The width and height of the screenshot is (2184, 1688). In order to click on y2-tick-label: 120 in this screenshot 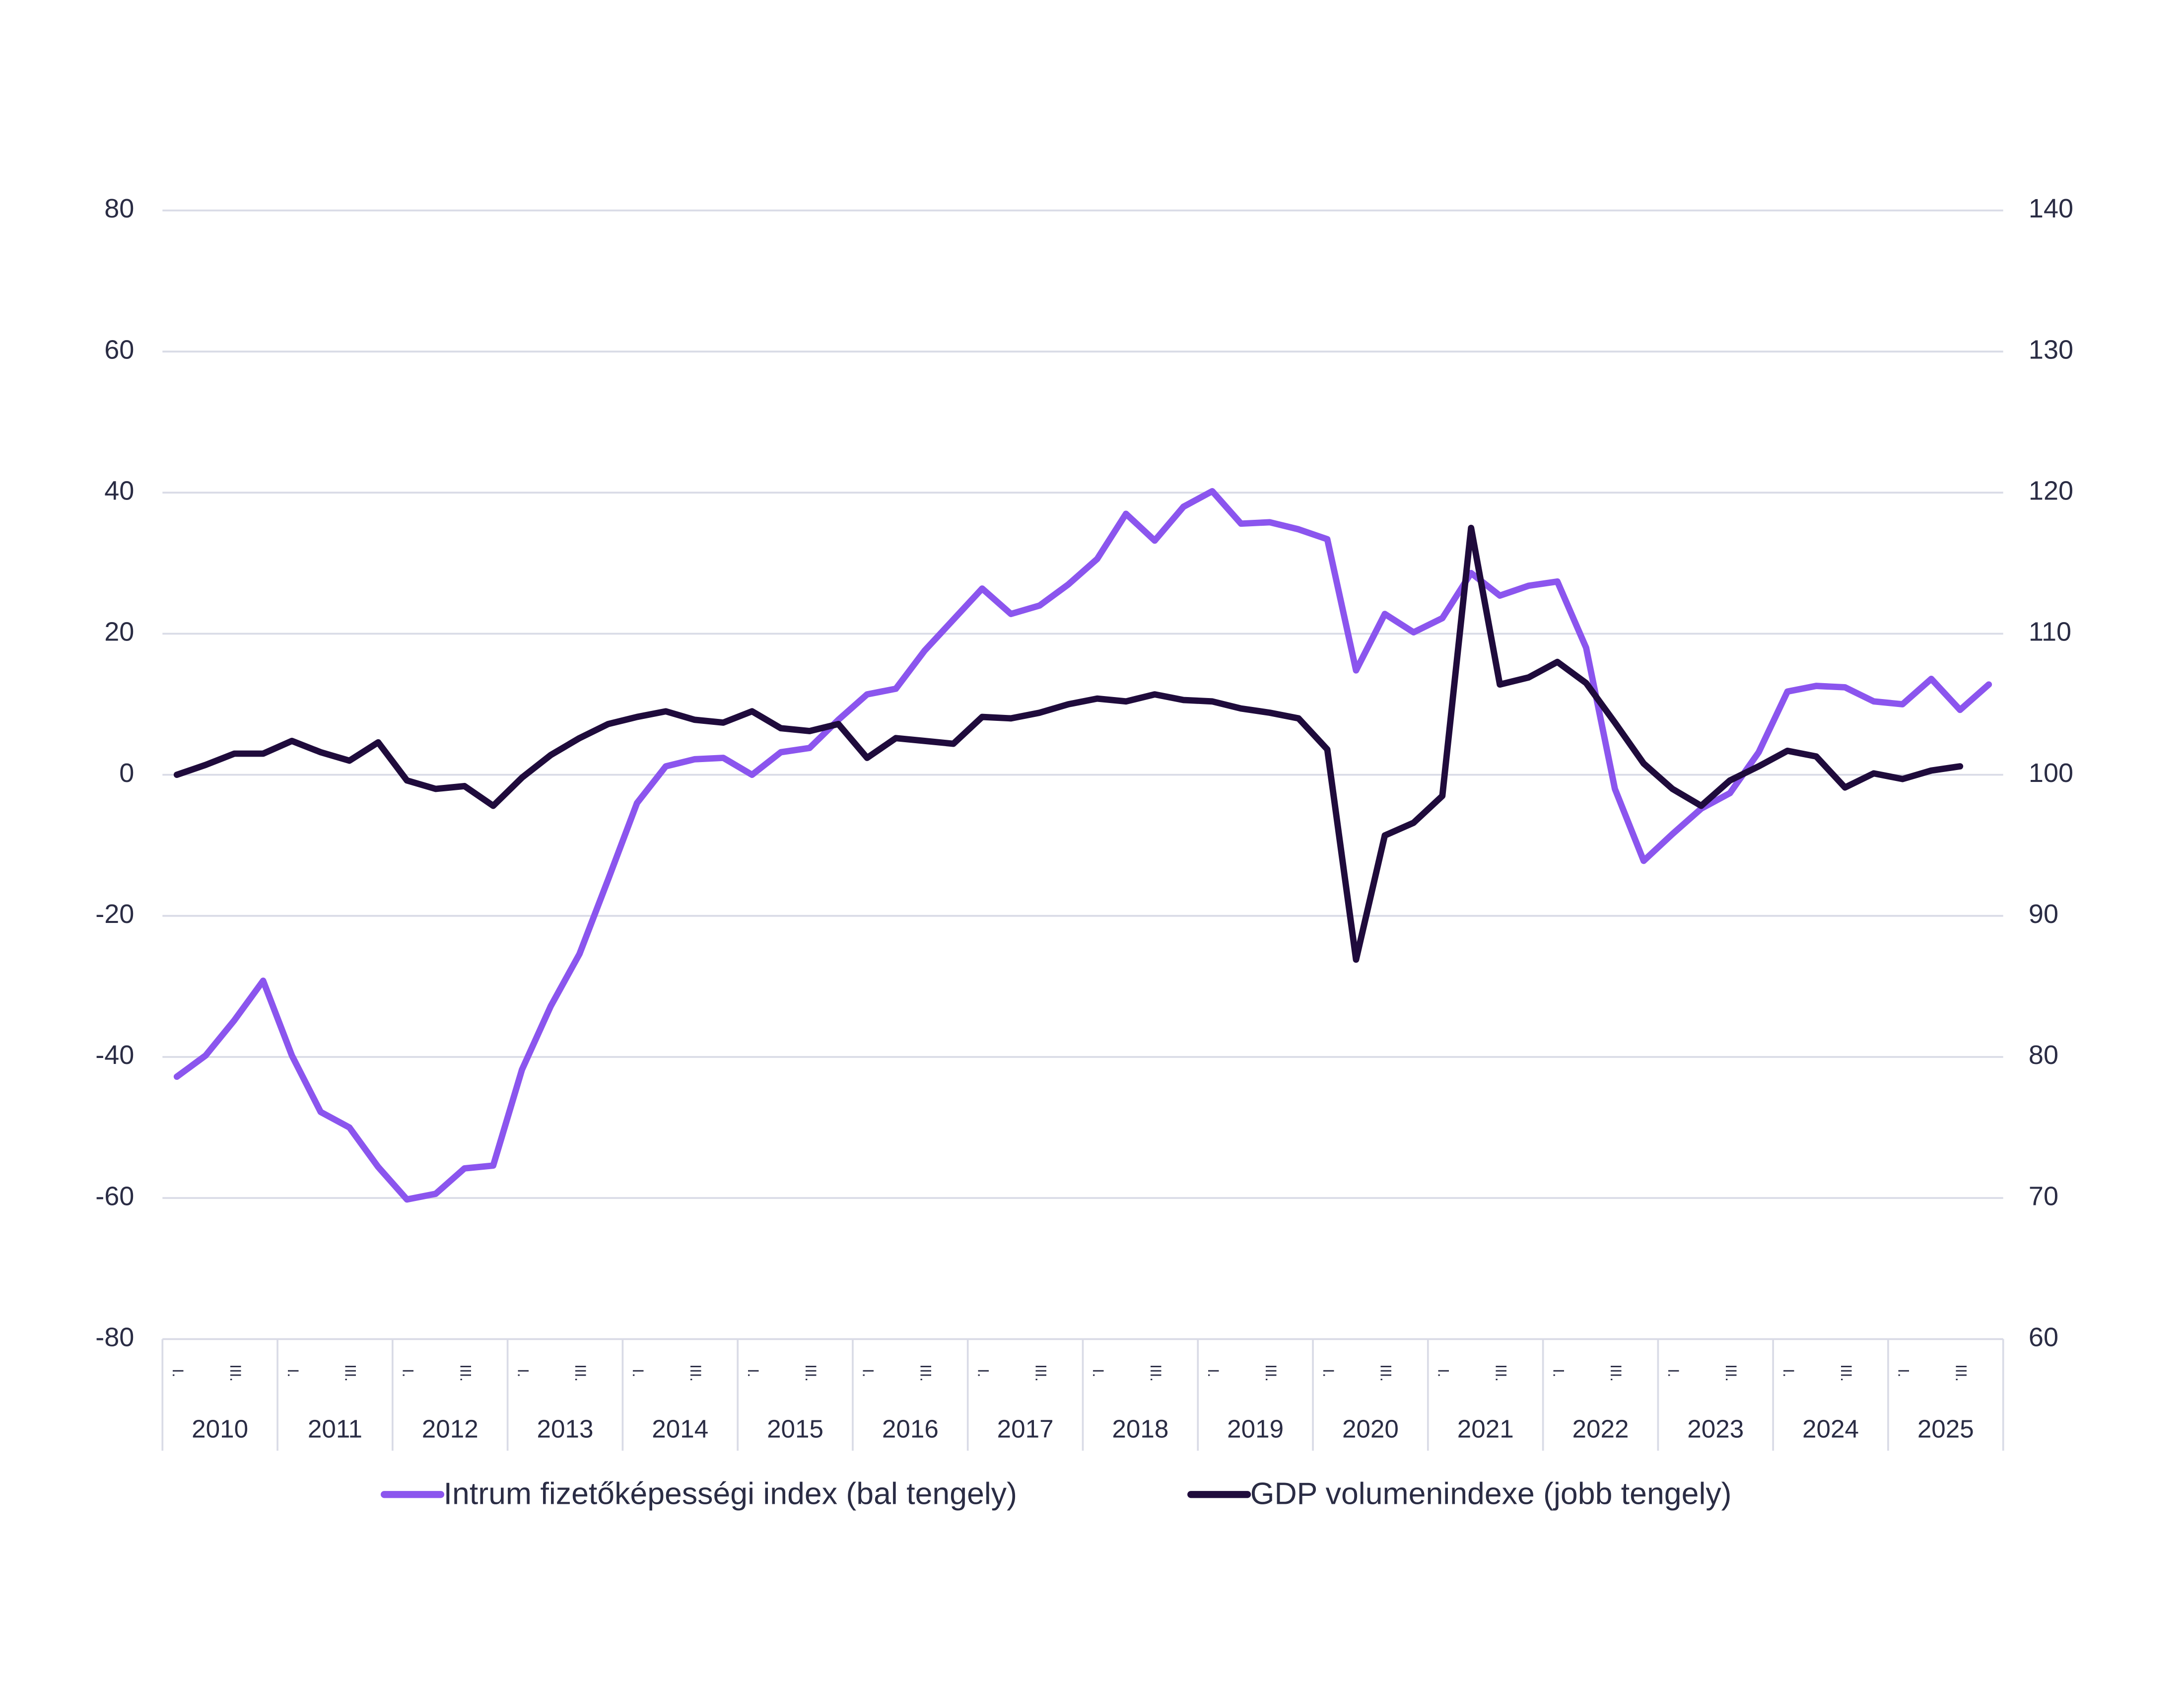, I will do `click(2051, 491)`.